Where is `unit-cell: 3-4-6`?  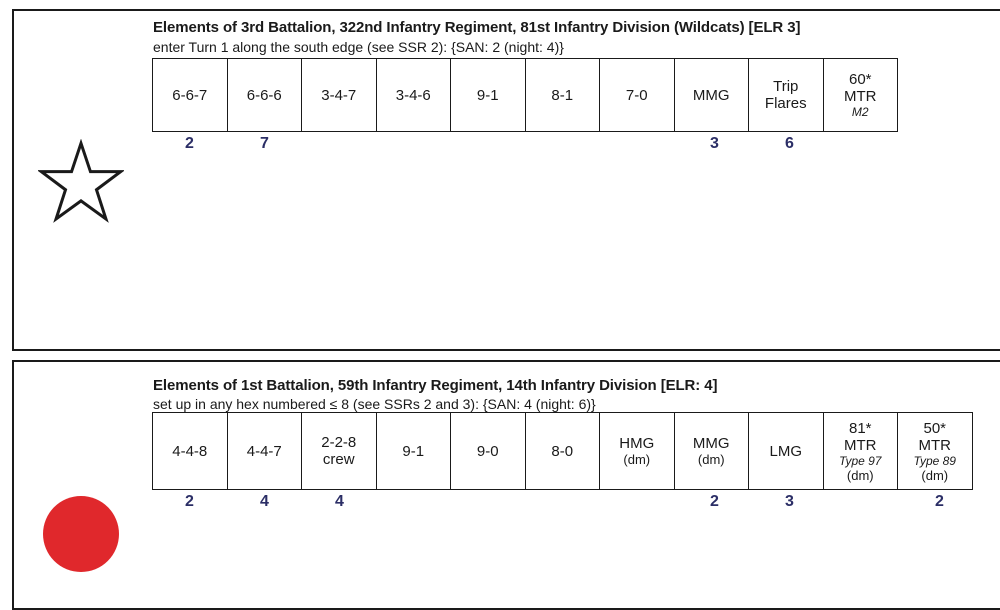
unit-cell: 3-4-6 is located at coordinates (414, 95).